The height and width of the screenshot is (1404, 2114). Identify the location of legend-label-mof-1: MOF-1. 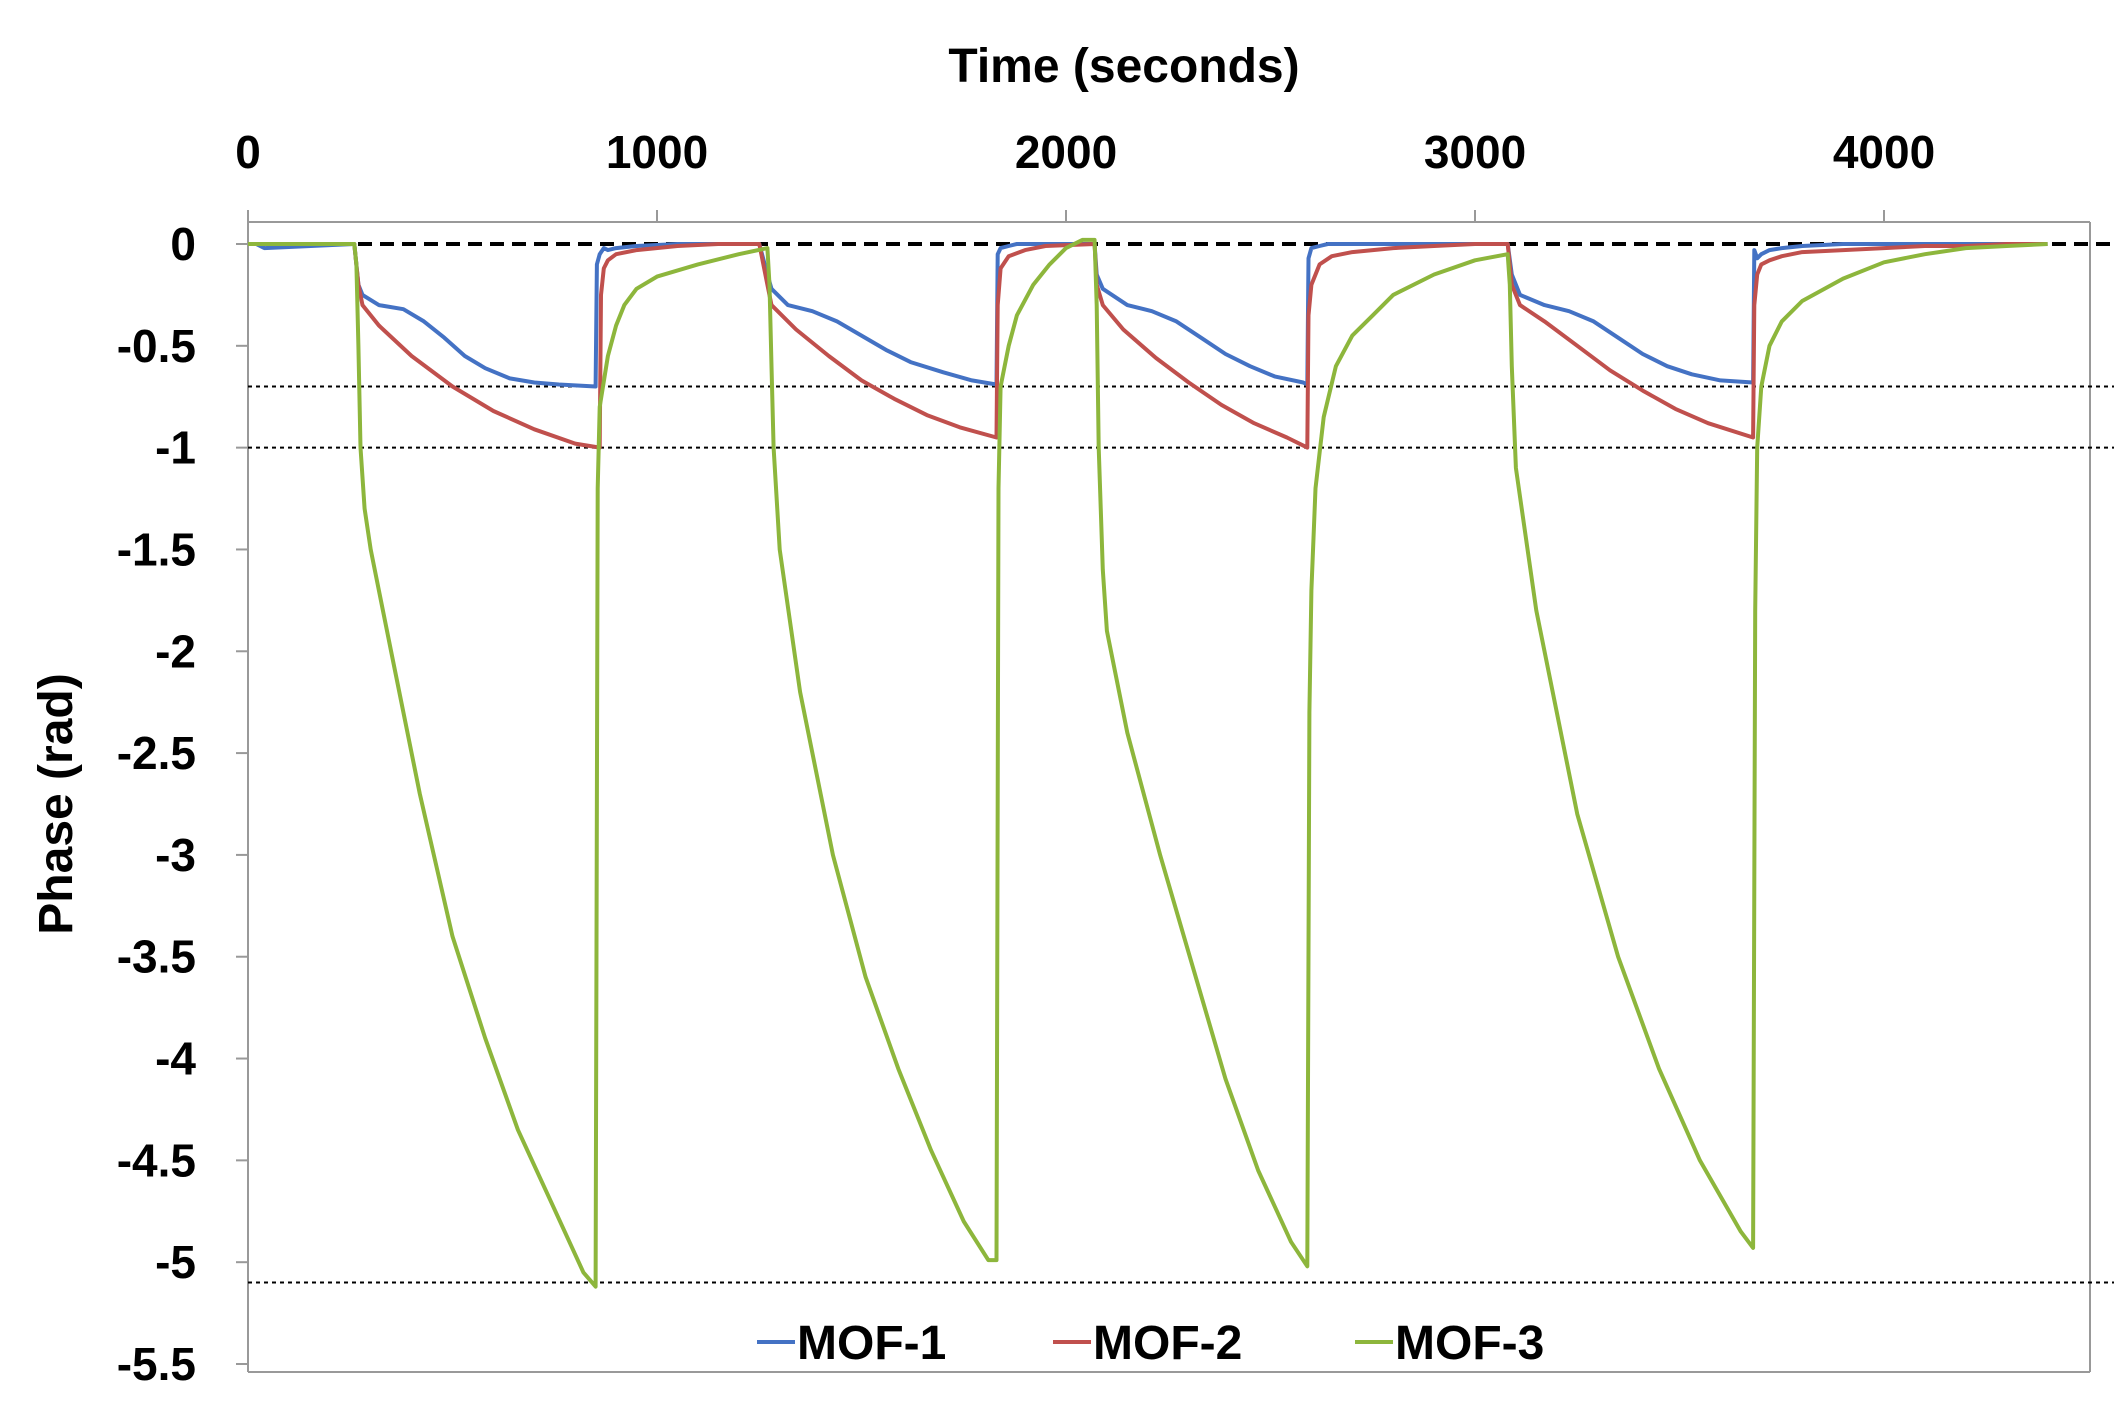
(871, 1343).